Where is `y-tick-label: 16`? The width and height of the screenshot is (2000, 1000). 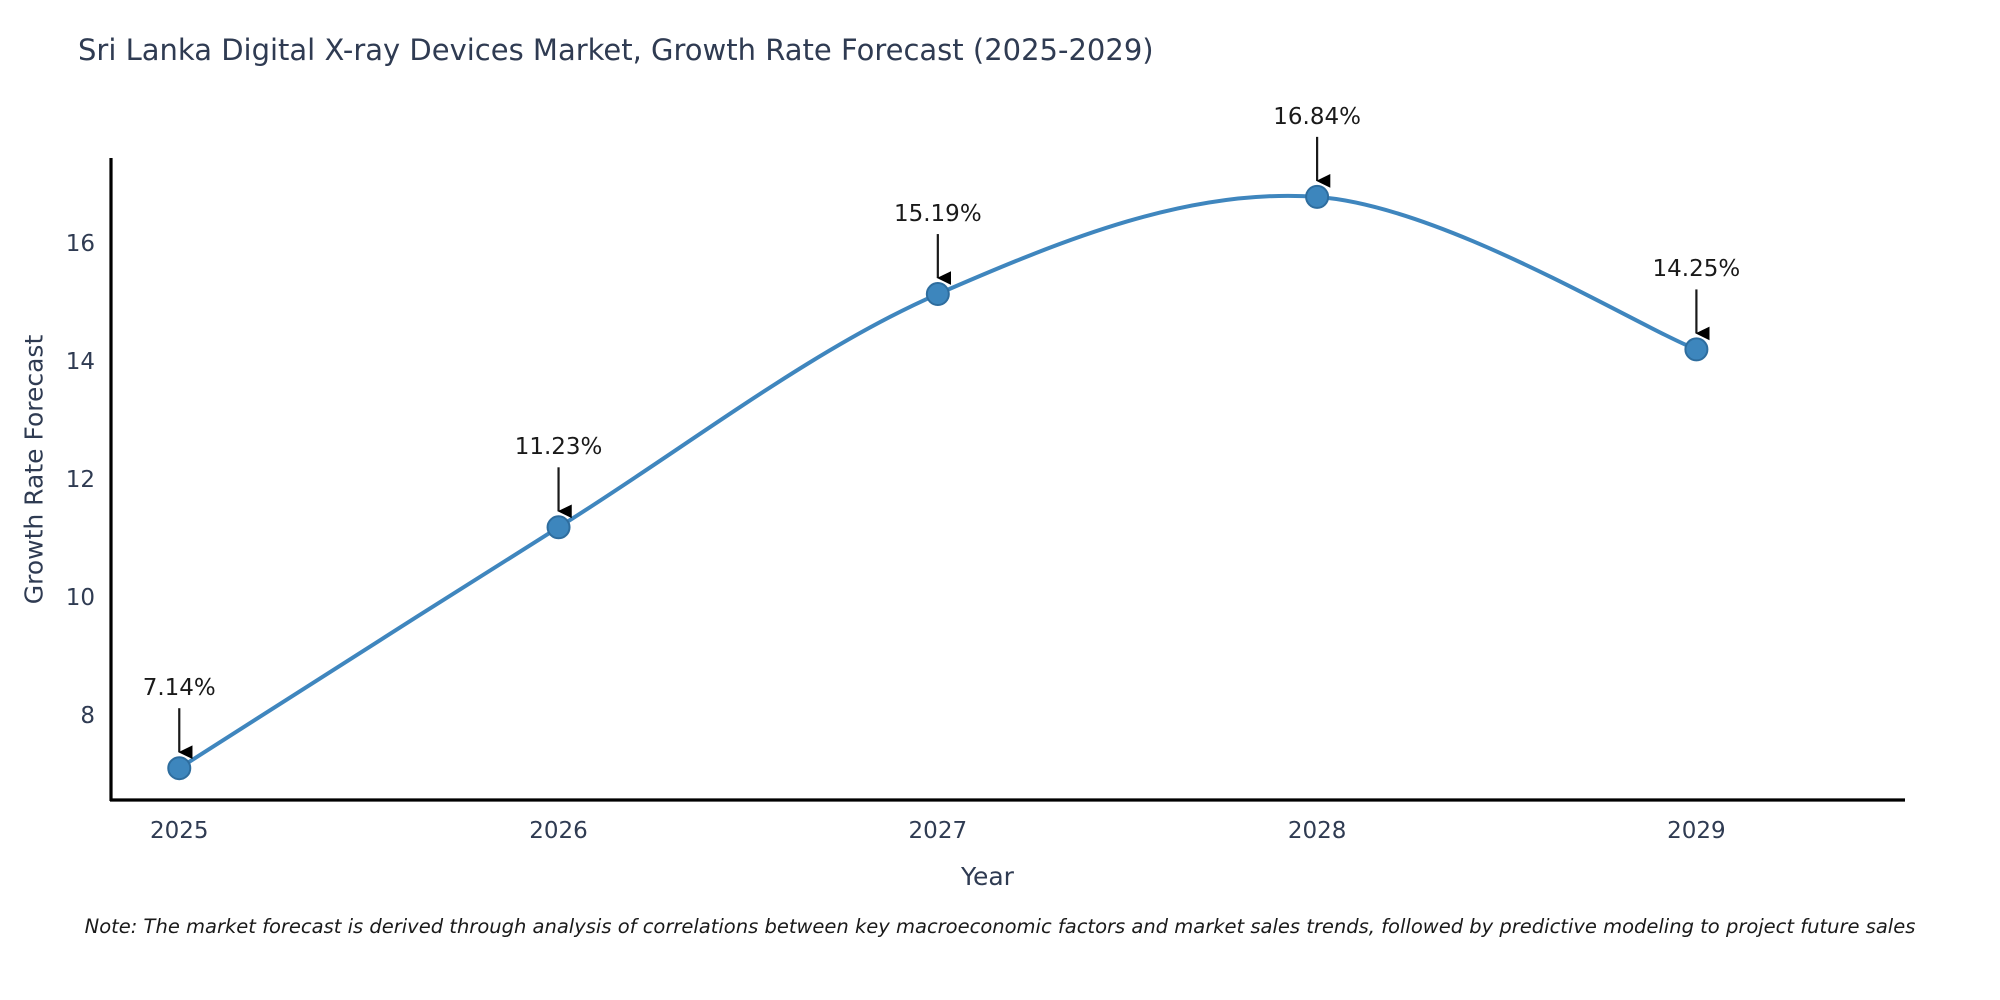
y-tick-label: 16 is located at coordinates (80, 244).